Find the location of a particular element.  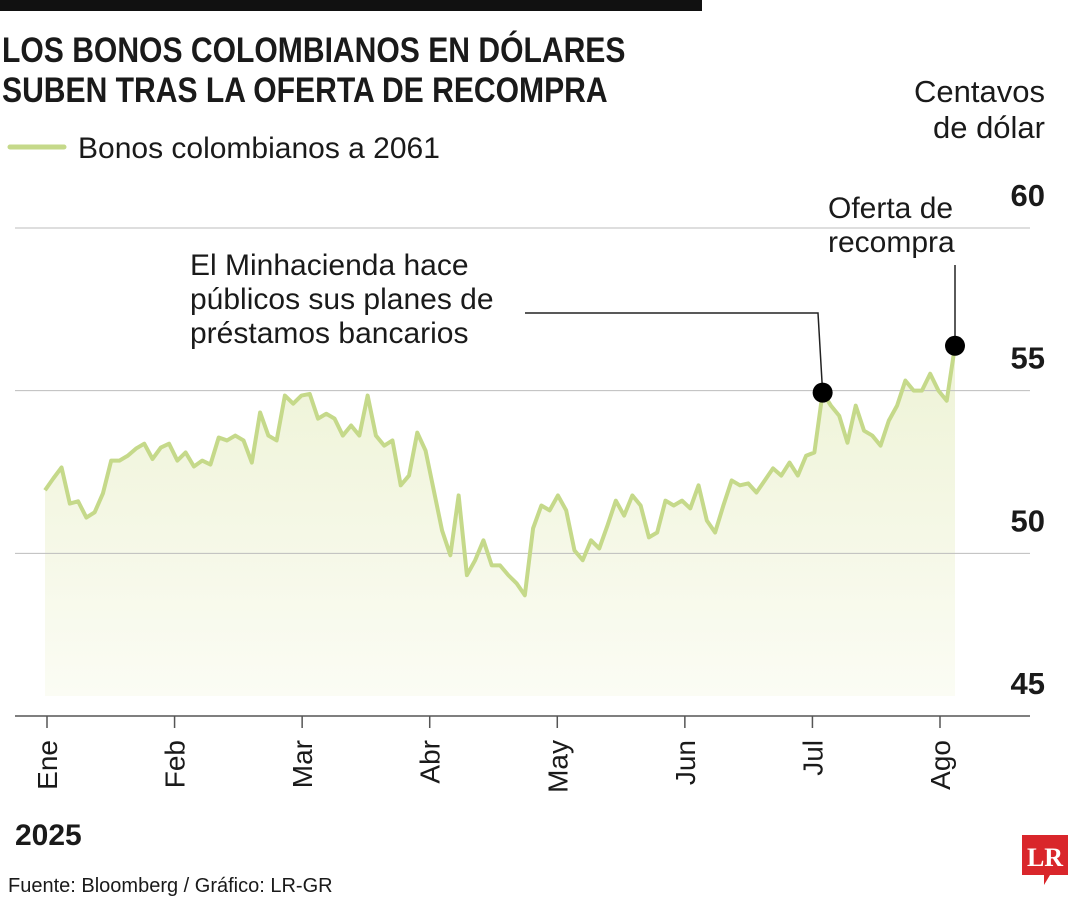

year-label: 2025 is located at coordinates (48, 835).